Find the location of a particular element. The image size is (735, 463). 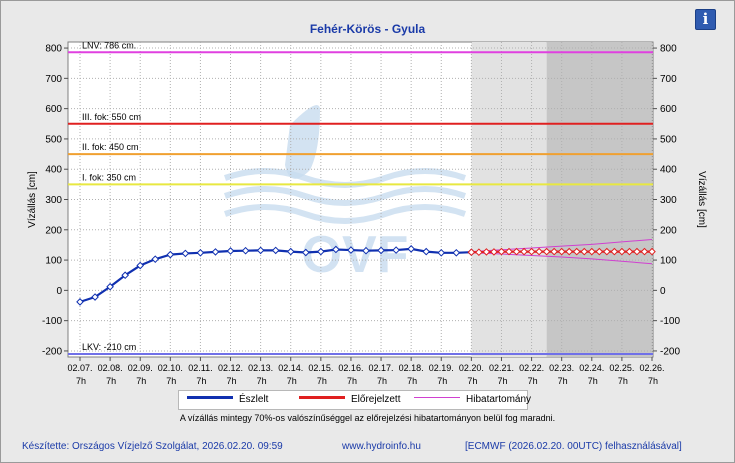

x-tick-label-12: 02.19. is located at coordinates (441, 368).